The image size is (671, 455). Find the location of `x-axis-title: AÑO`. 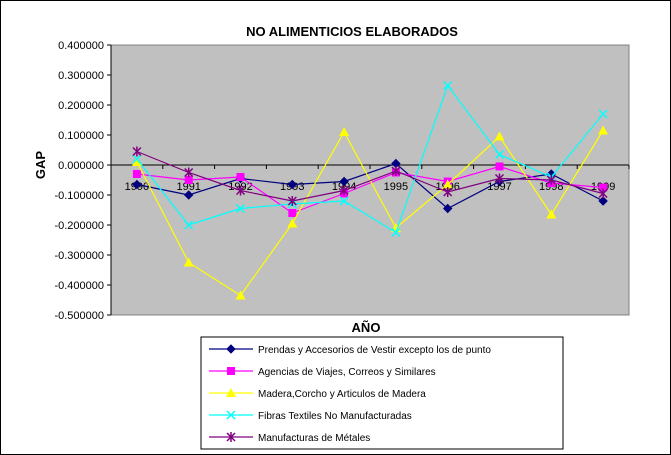

x-axis-title: AÑO is located at coordinates (366, 327).